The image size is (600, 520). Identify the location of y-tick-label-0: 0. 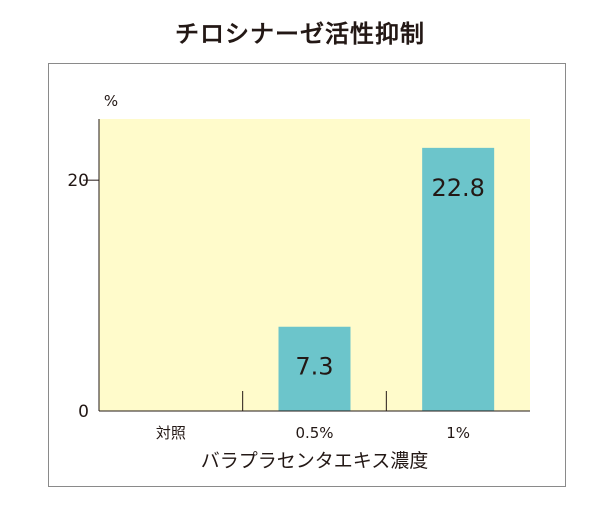
(83, 412).